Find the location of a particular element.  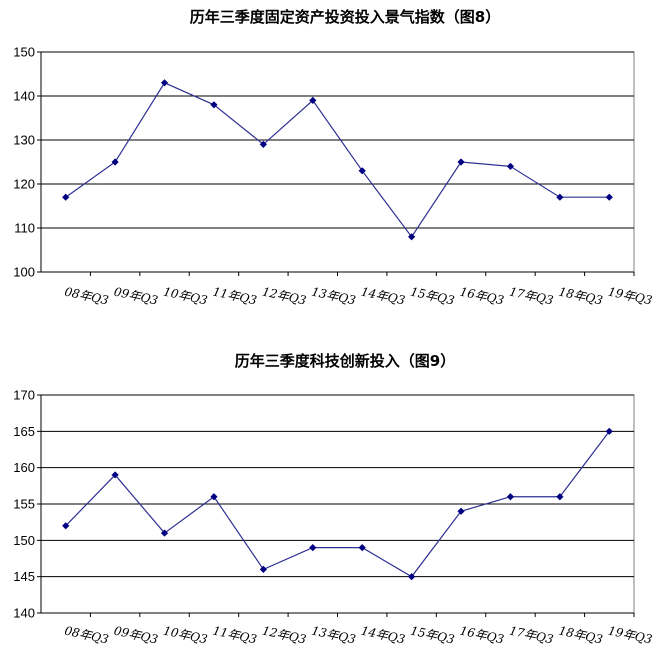

y-tick-label: 170 is located at coordinates (24, 395).